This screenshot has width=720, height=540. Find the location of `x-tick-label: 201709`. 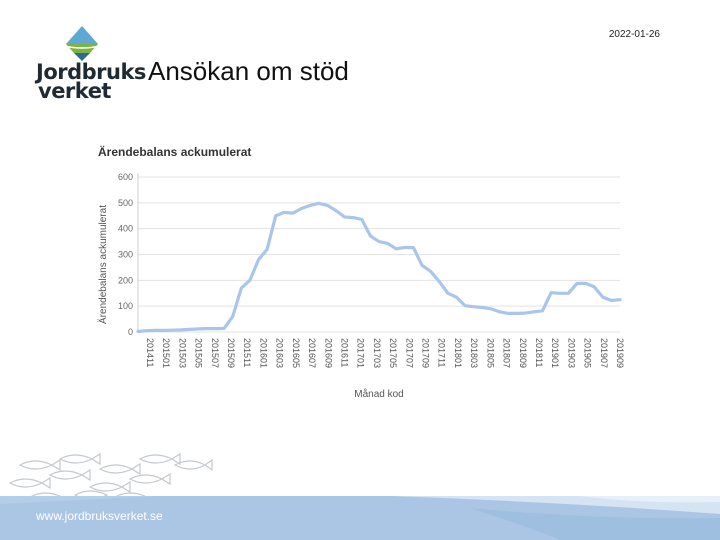

x-tick-label: 201709 is located at coordinates (426, 353).